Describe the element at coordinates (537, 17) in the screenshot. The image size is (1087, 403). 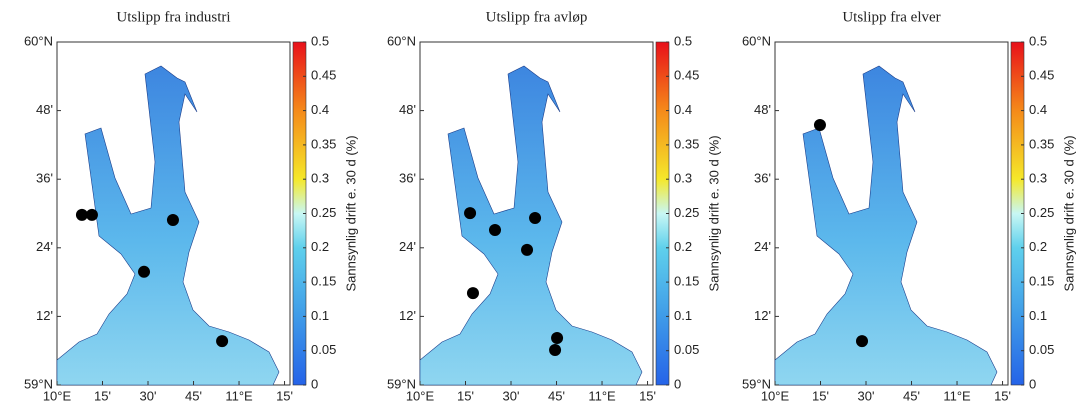
I see `panel-title: Utslipp fra avløp` at that location.